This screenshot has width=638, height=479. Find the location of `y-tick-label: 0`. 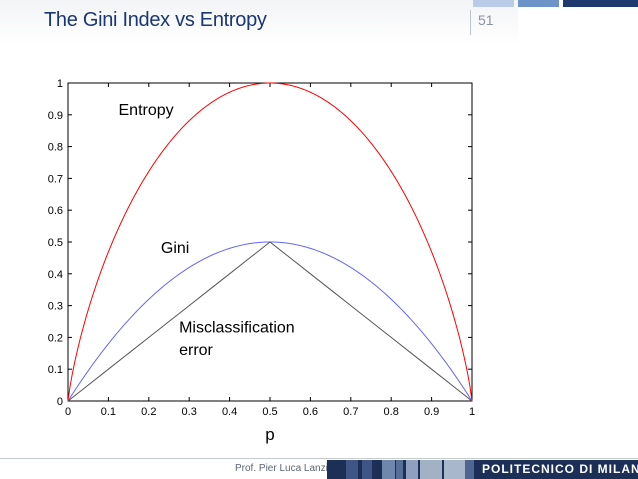

y-tick-label: 0 is located at coordinates (60, 402).